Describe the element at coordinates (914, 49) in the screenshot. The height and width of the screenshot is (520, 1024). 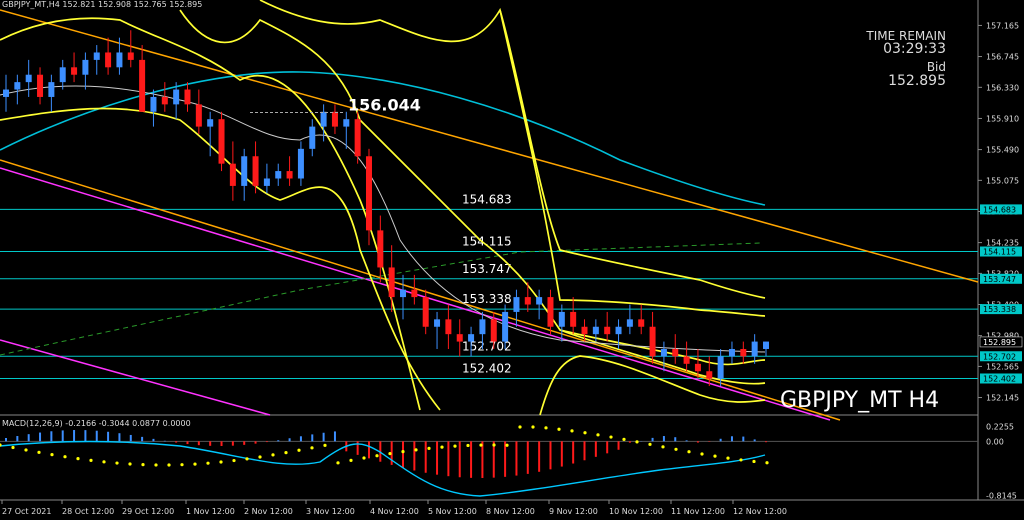
I see `time-remain-value: 03:29:33` at that location.